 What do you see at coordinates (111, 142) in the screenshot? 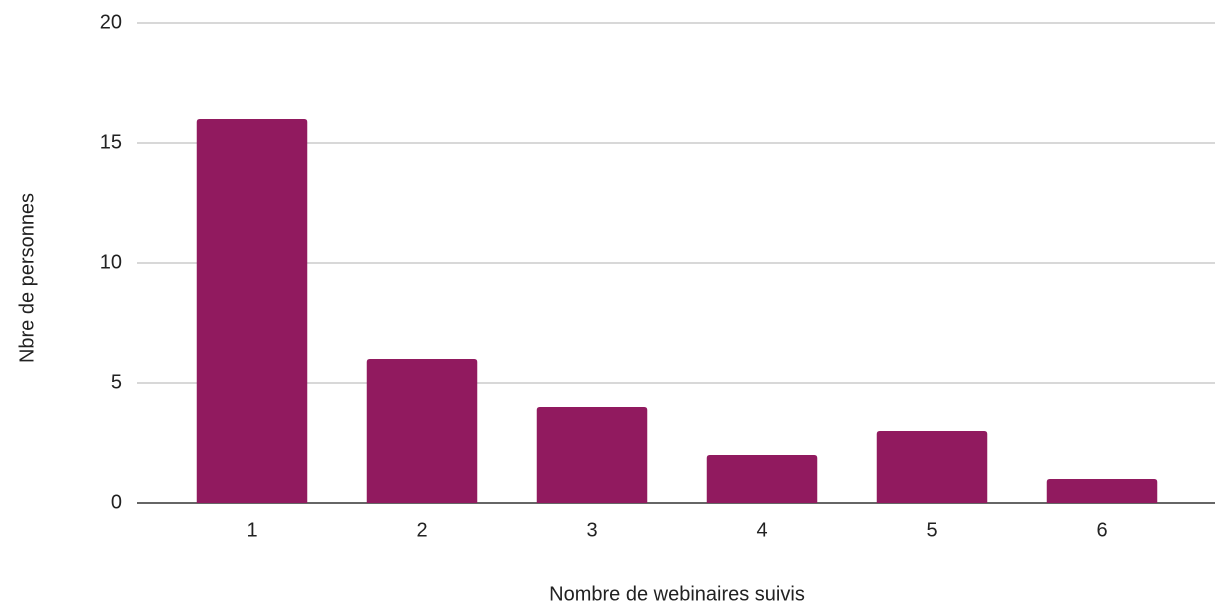
I see `y-tick-label: 15` at bounding box center [111, 142].